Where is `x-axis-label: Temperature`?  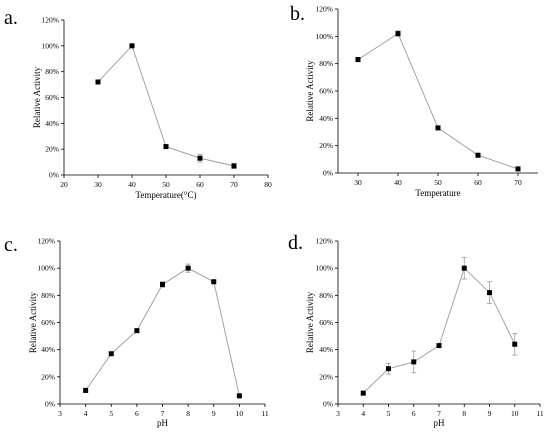 x-axis-label: Temperature is located at coordinates (437, 193).